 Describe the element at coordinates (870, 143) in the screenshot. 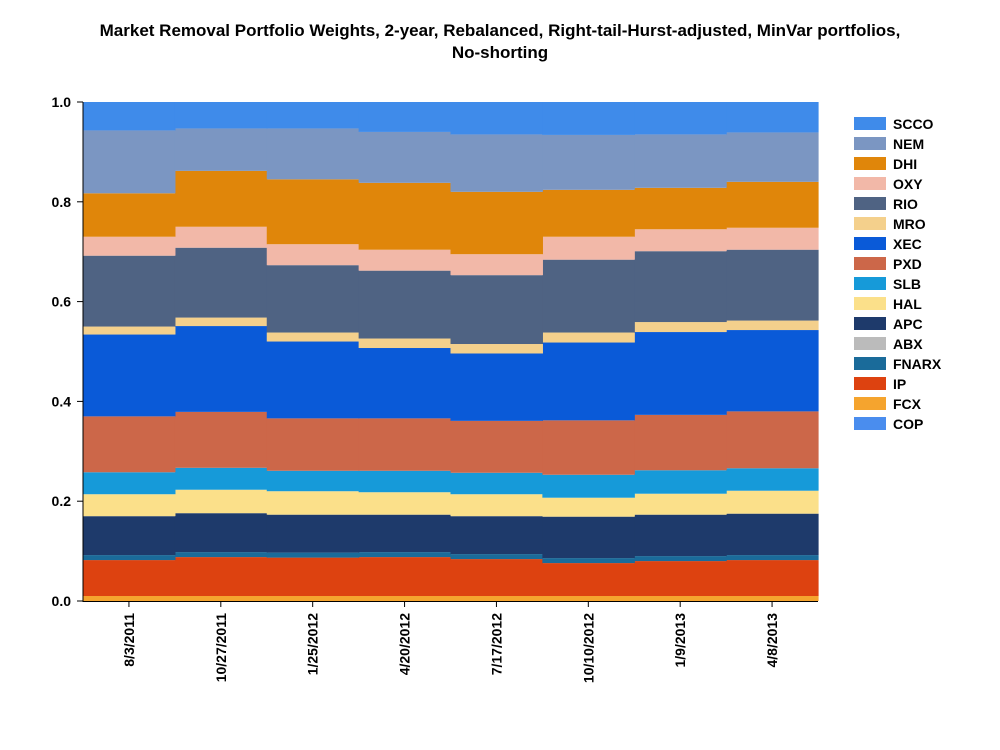

I see `legend-swatch-nem` at that location.